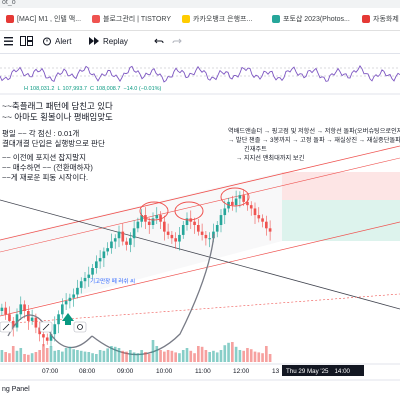 Image resolution: width=400 pixels, height=400 pixels. I want to click on trendline-dashed, so click(200, 309).